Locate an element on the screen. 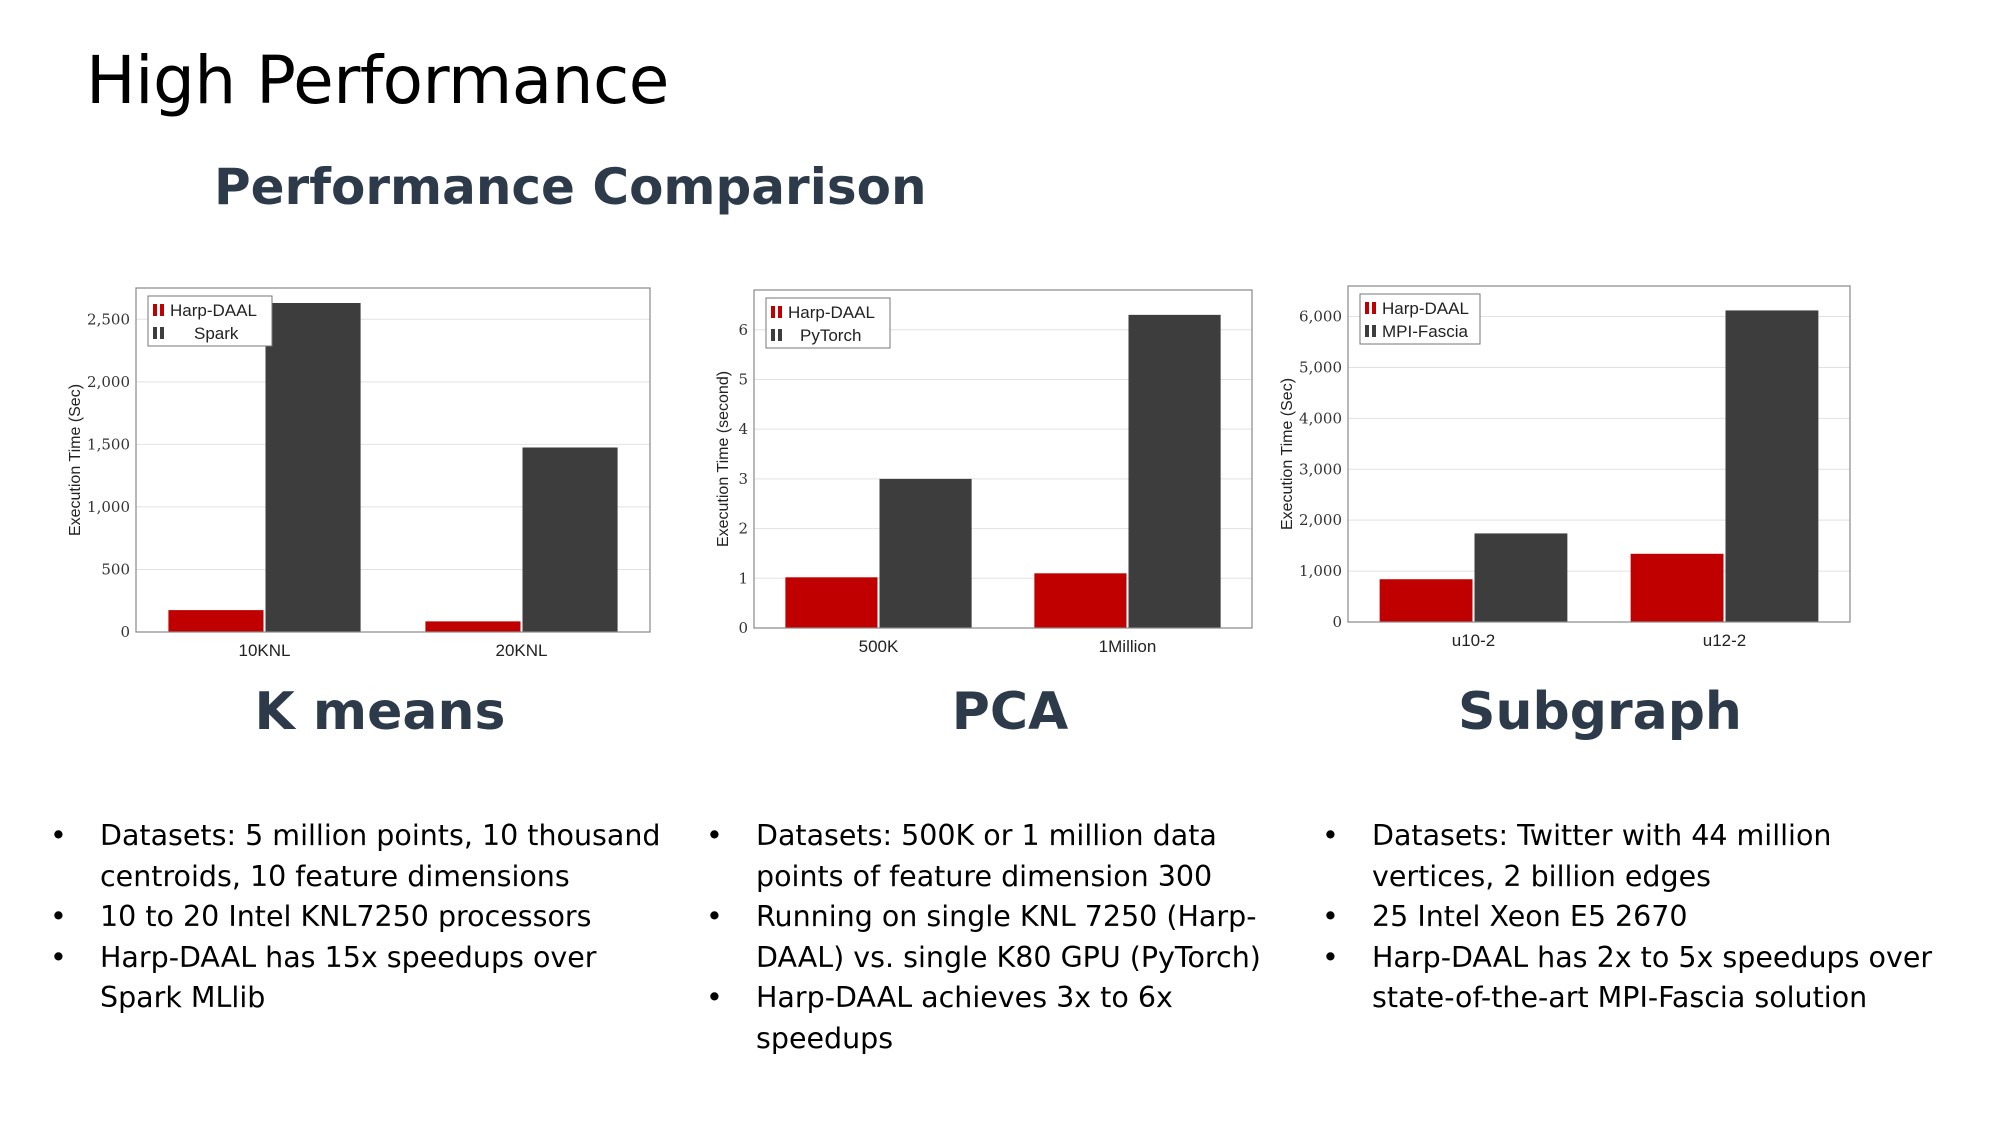 The image size is (2000, 1125). y-tick-label: 3,000 is located at coordinates (1320, 469).